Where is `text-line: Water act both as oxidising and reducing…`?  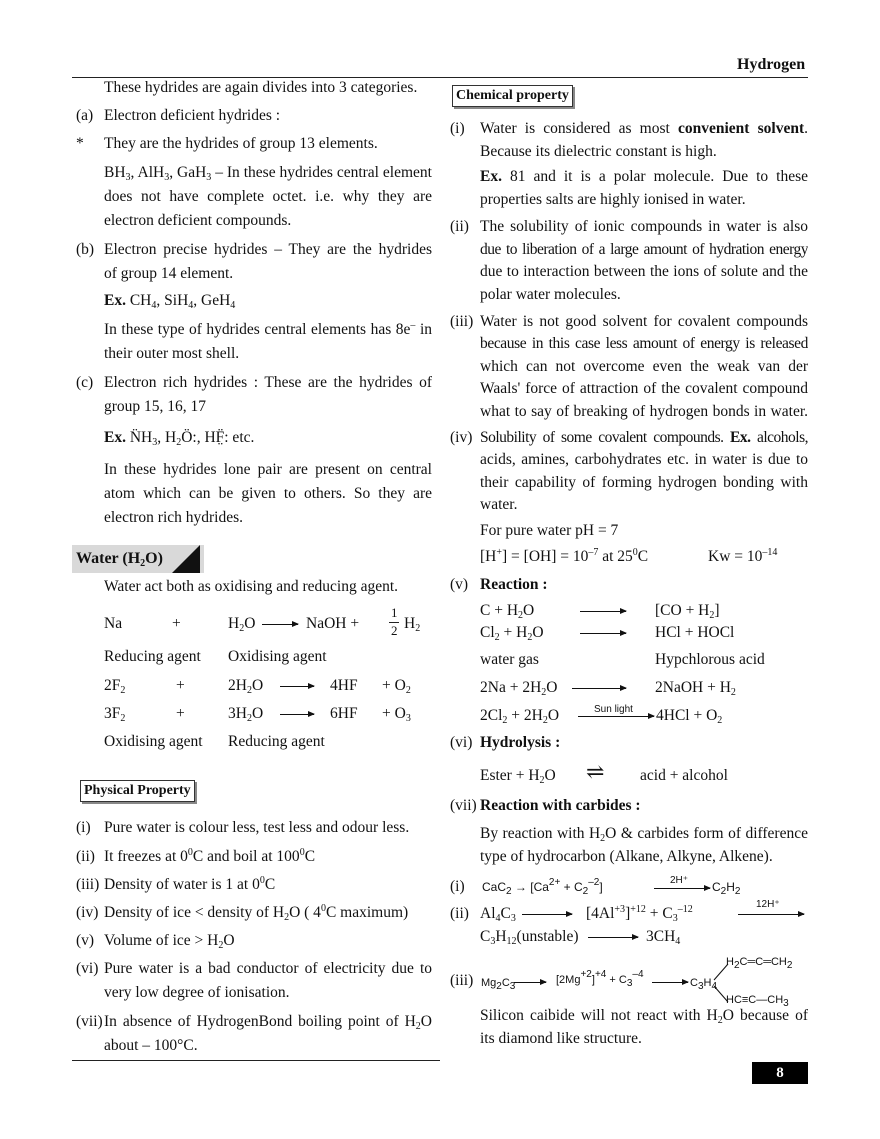
text-line: Water act both as oxidising and reducing… is located at coordinates (251, 586).